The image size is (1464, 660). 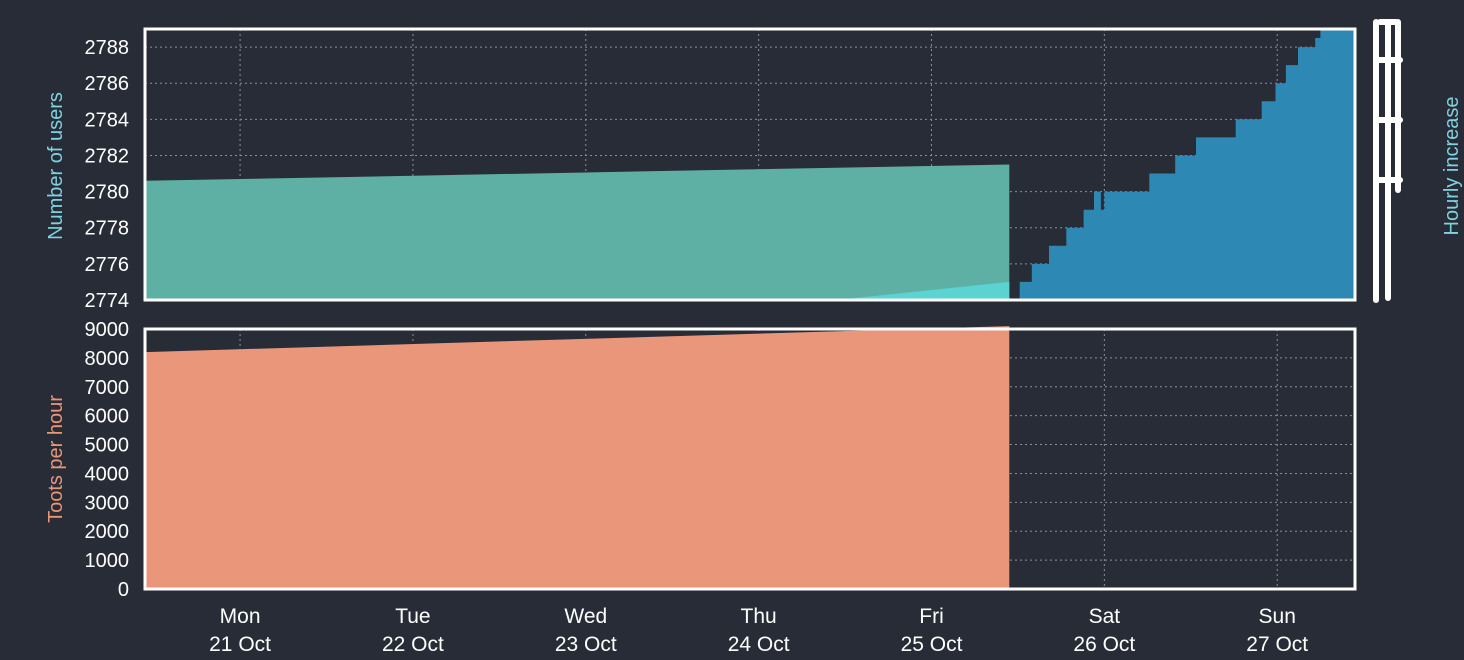 What do you see at coordinates (107, 359) in the screenshot?
I see `toots-y-tick-label: 8000` at bounding box center [107, 359].